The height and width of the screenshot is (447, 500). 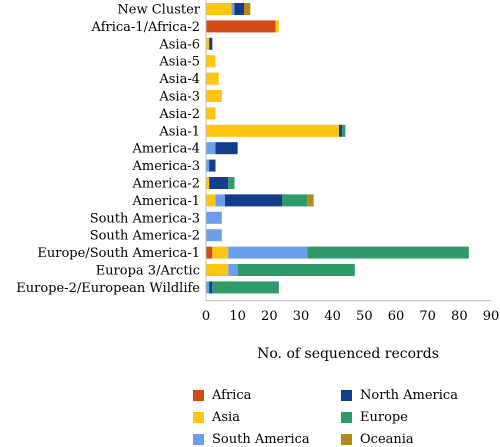 What do you see at coordinates (179, 79) in the screenshot?
I see `category-label: Asia-4` at bounding box center [179, 79].